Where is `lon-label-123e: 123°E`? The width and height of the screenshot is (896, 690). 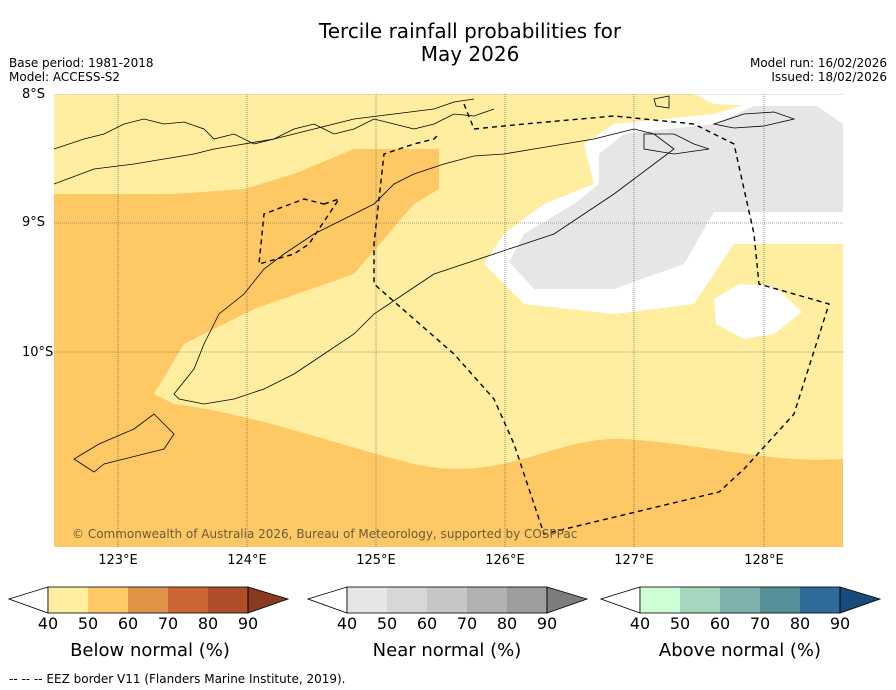
lon-label-123e: 123°E is located at coordinates (118, 560).